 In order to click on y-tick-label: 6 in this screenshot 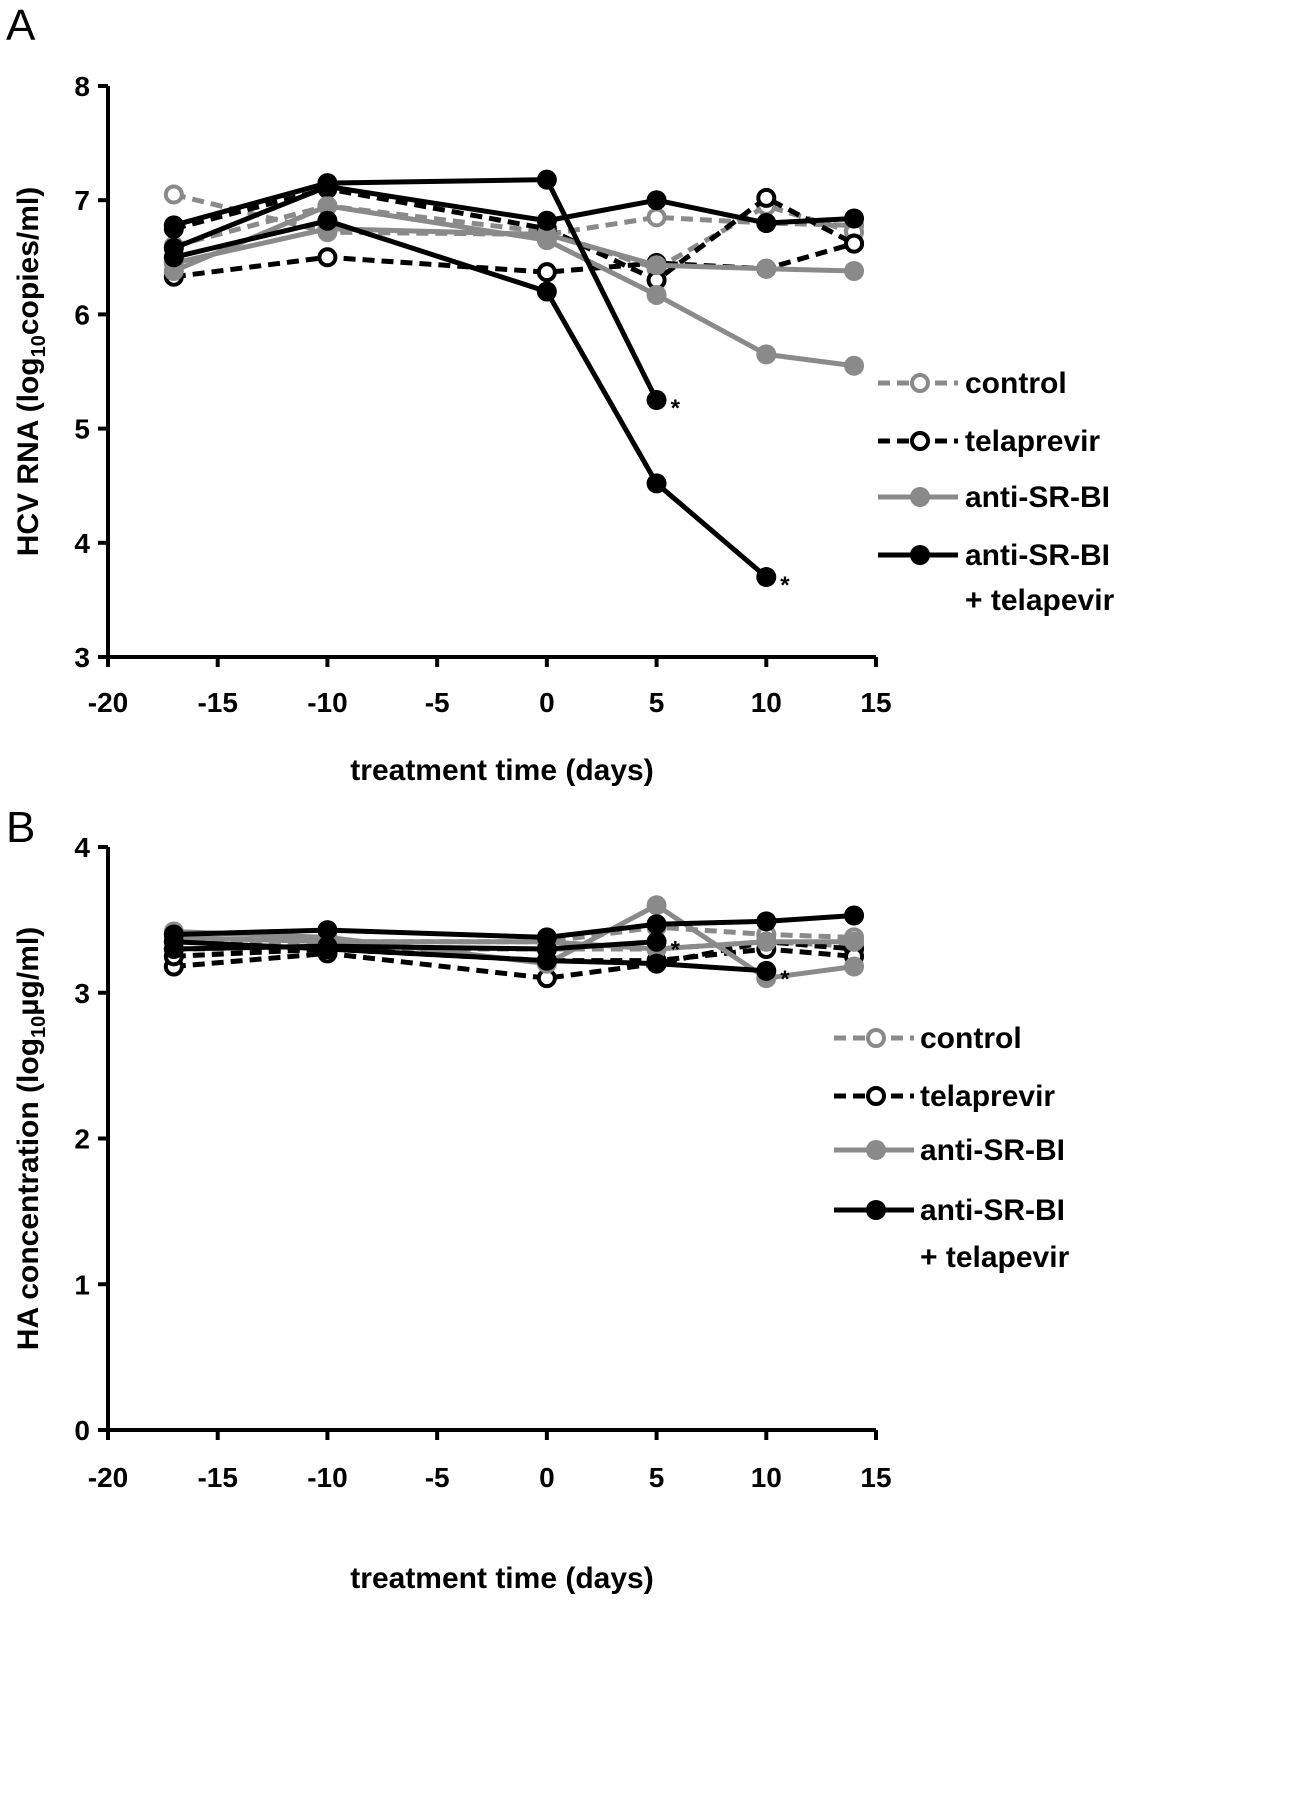, I will do `click(82, 314)`.